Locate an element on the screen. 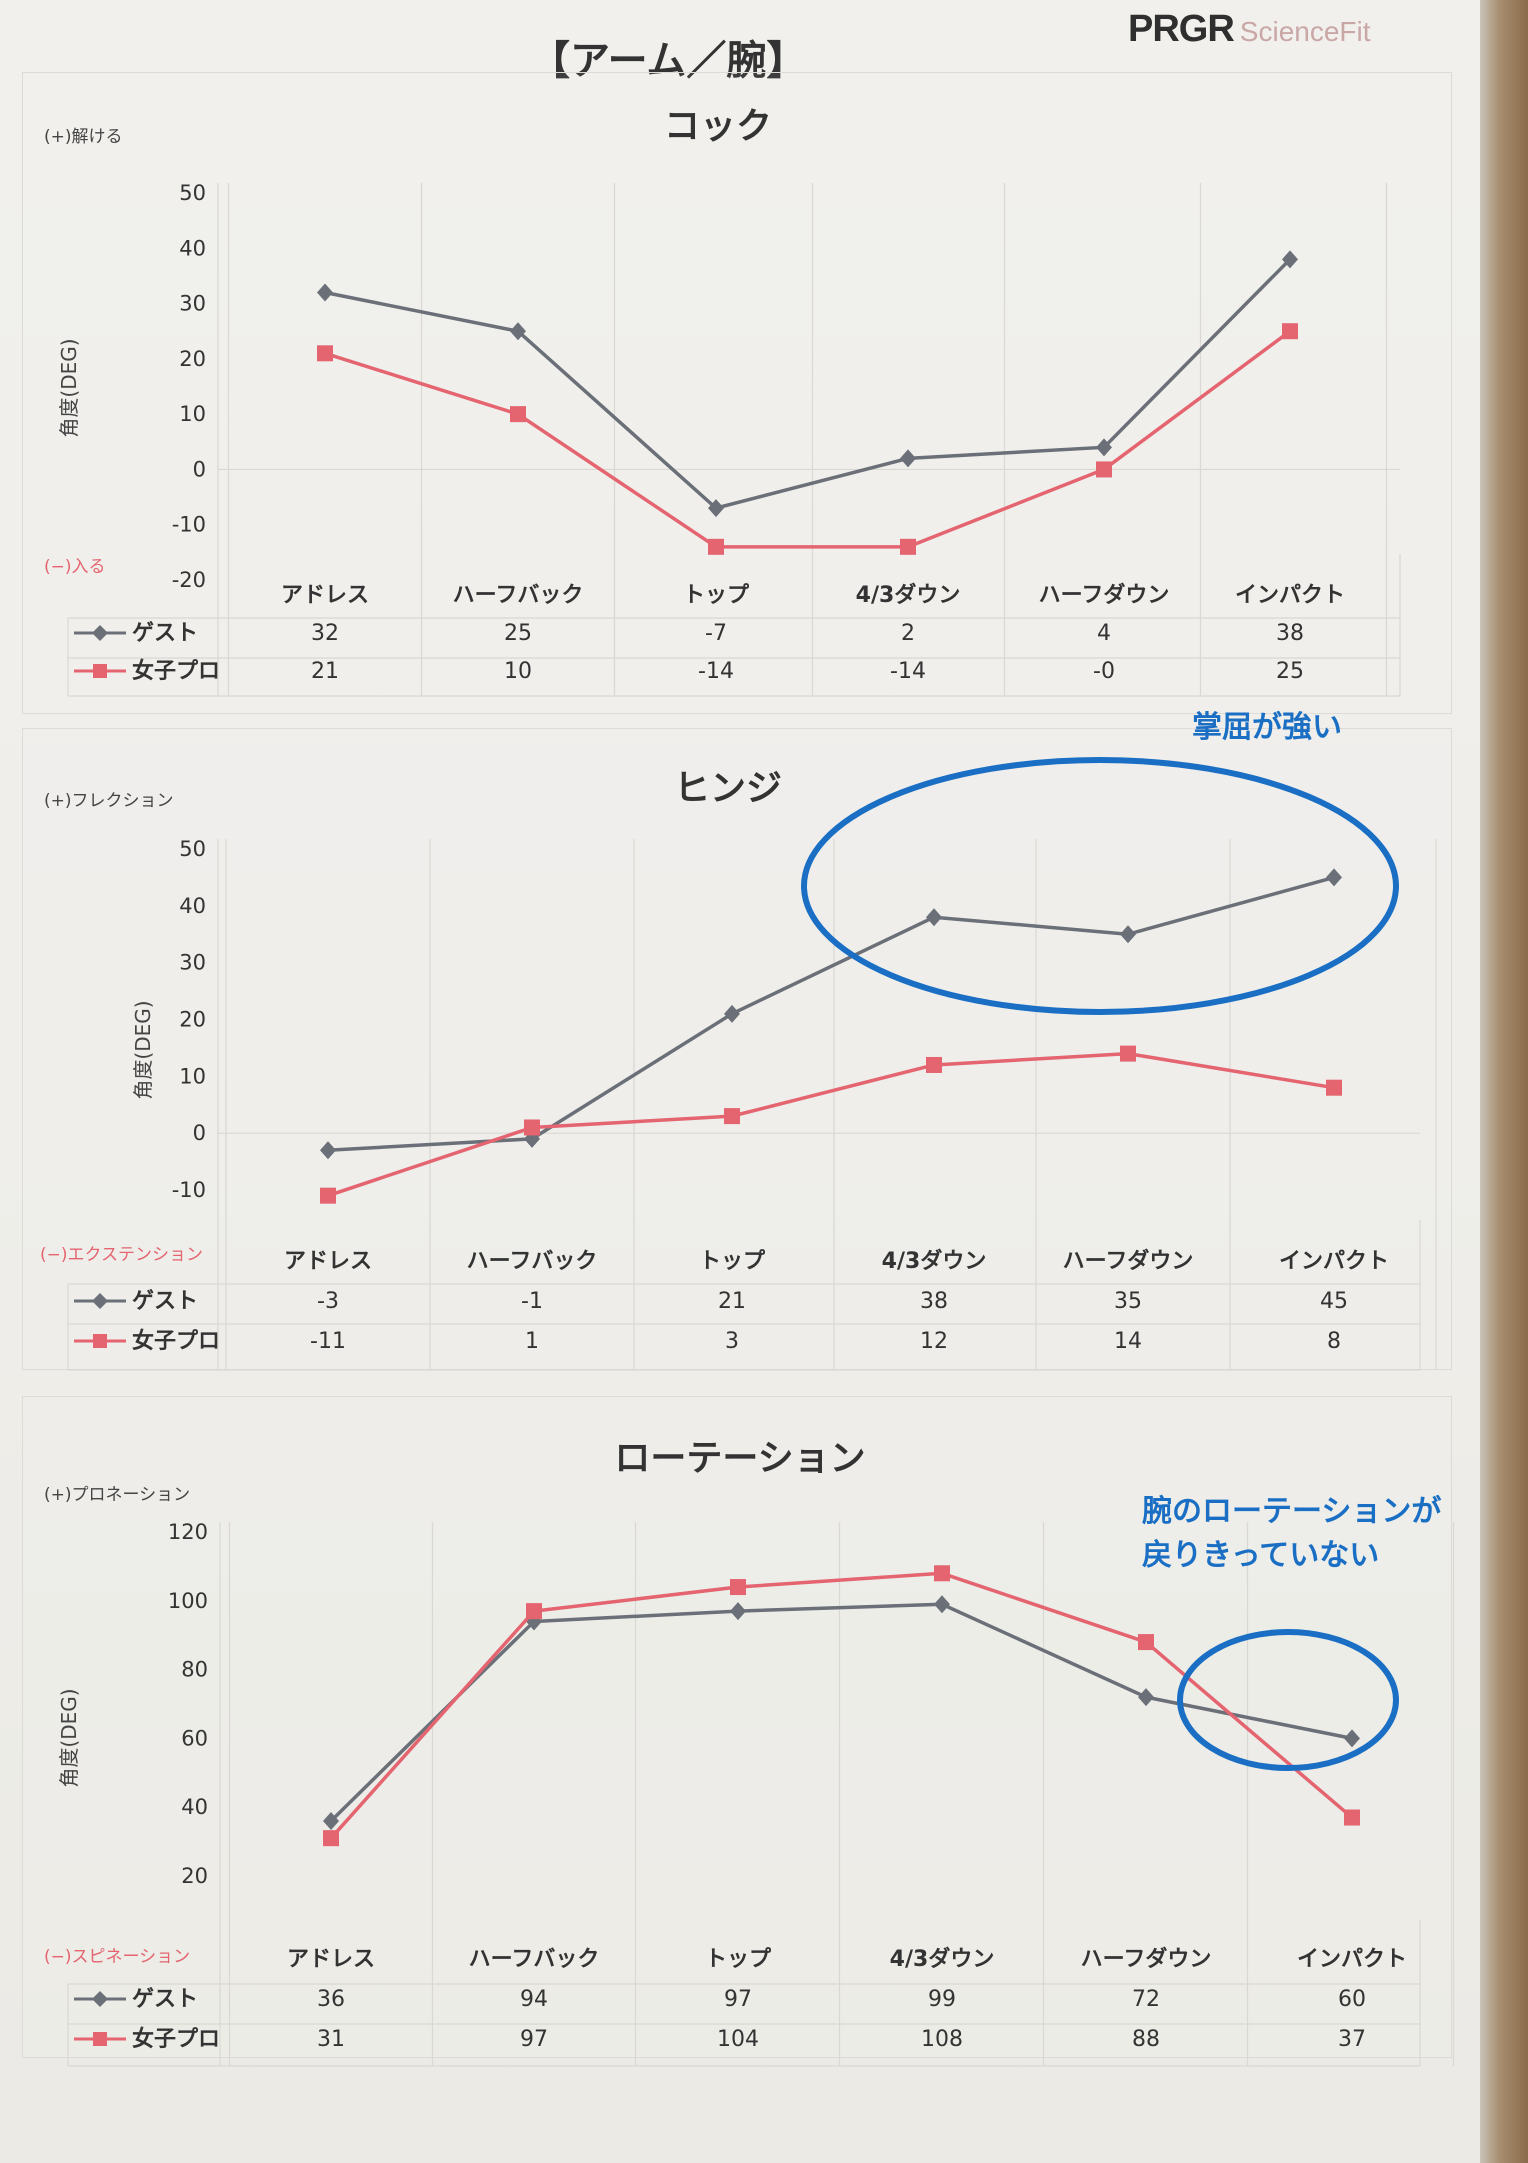 This screenshot has width=1528, height=2163. y-tick-label: 0 is located at coordinates (199, 469).